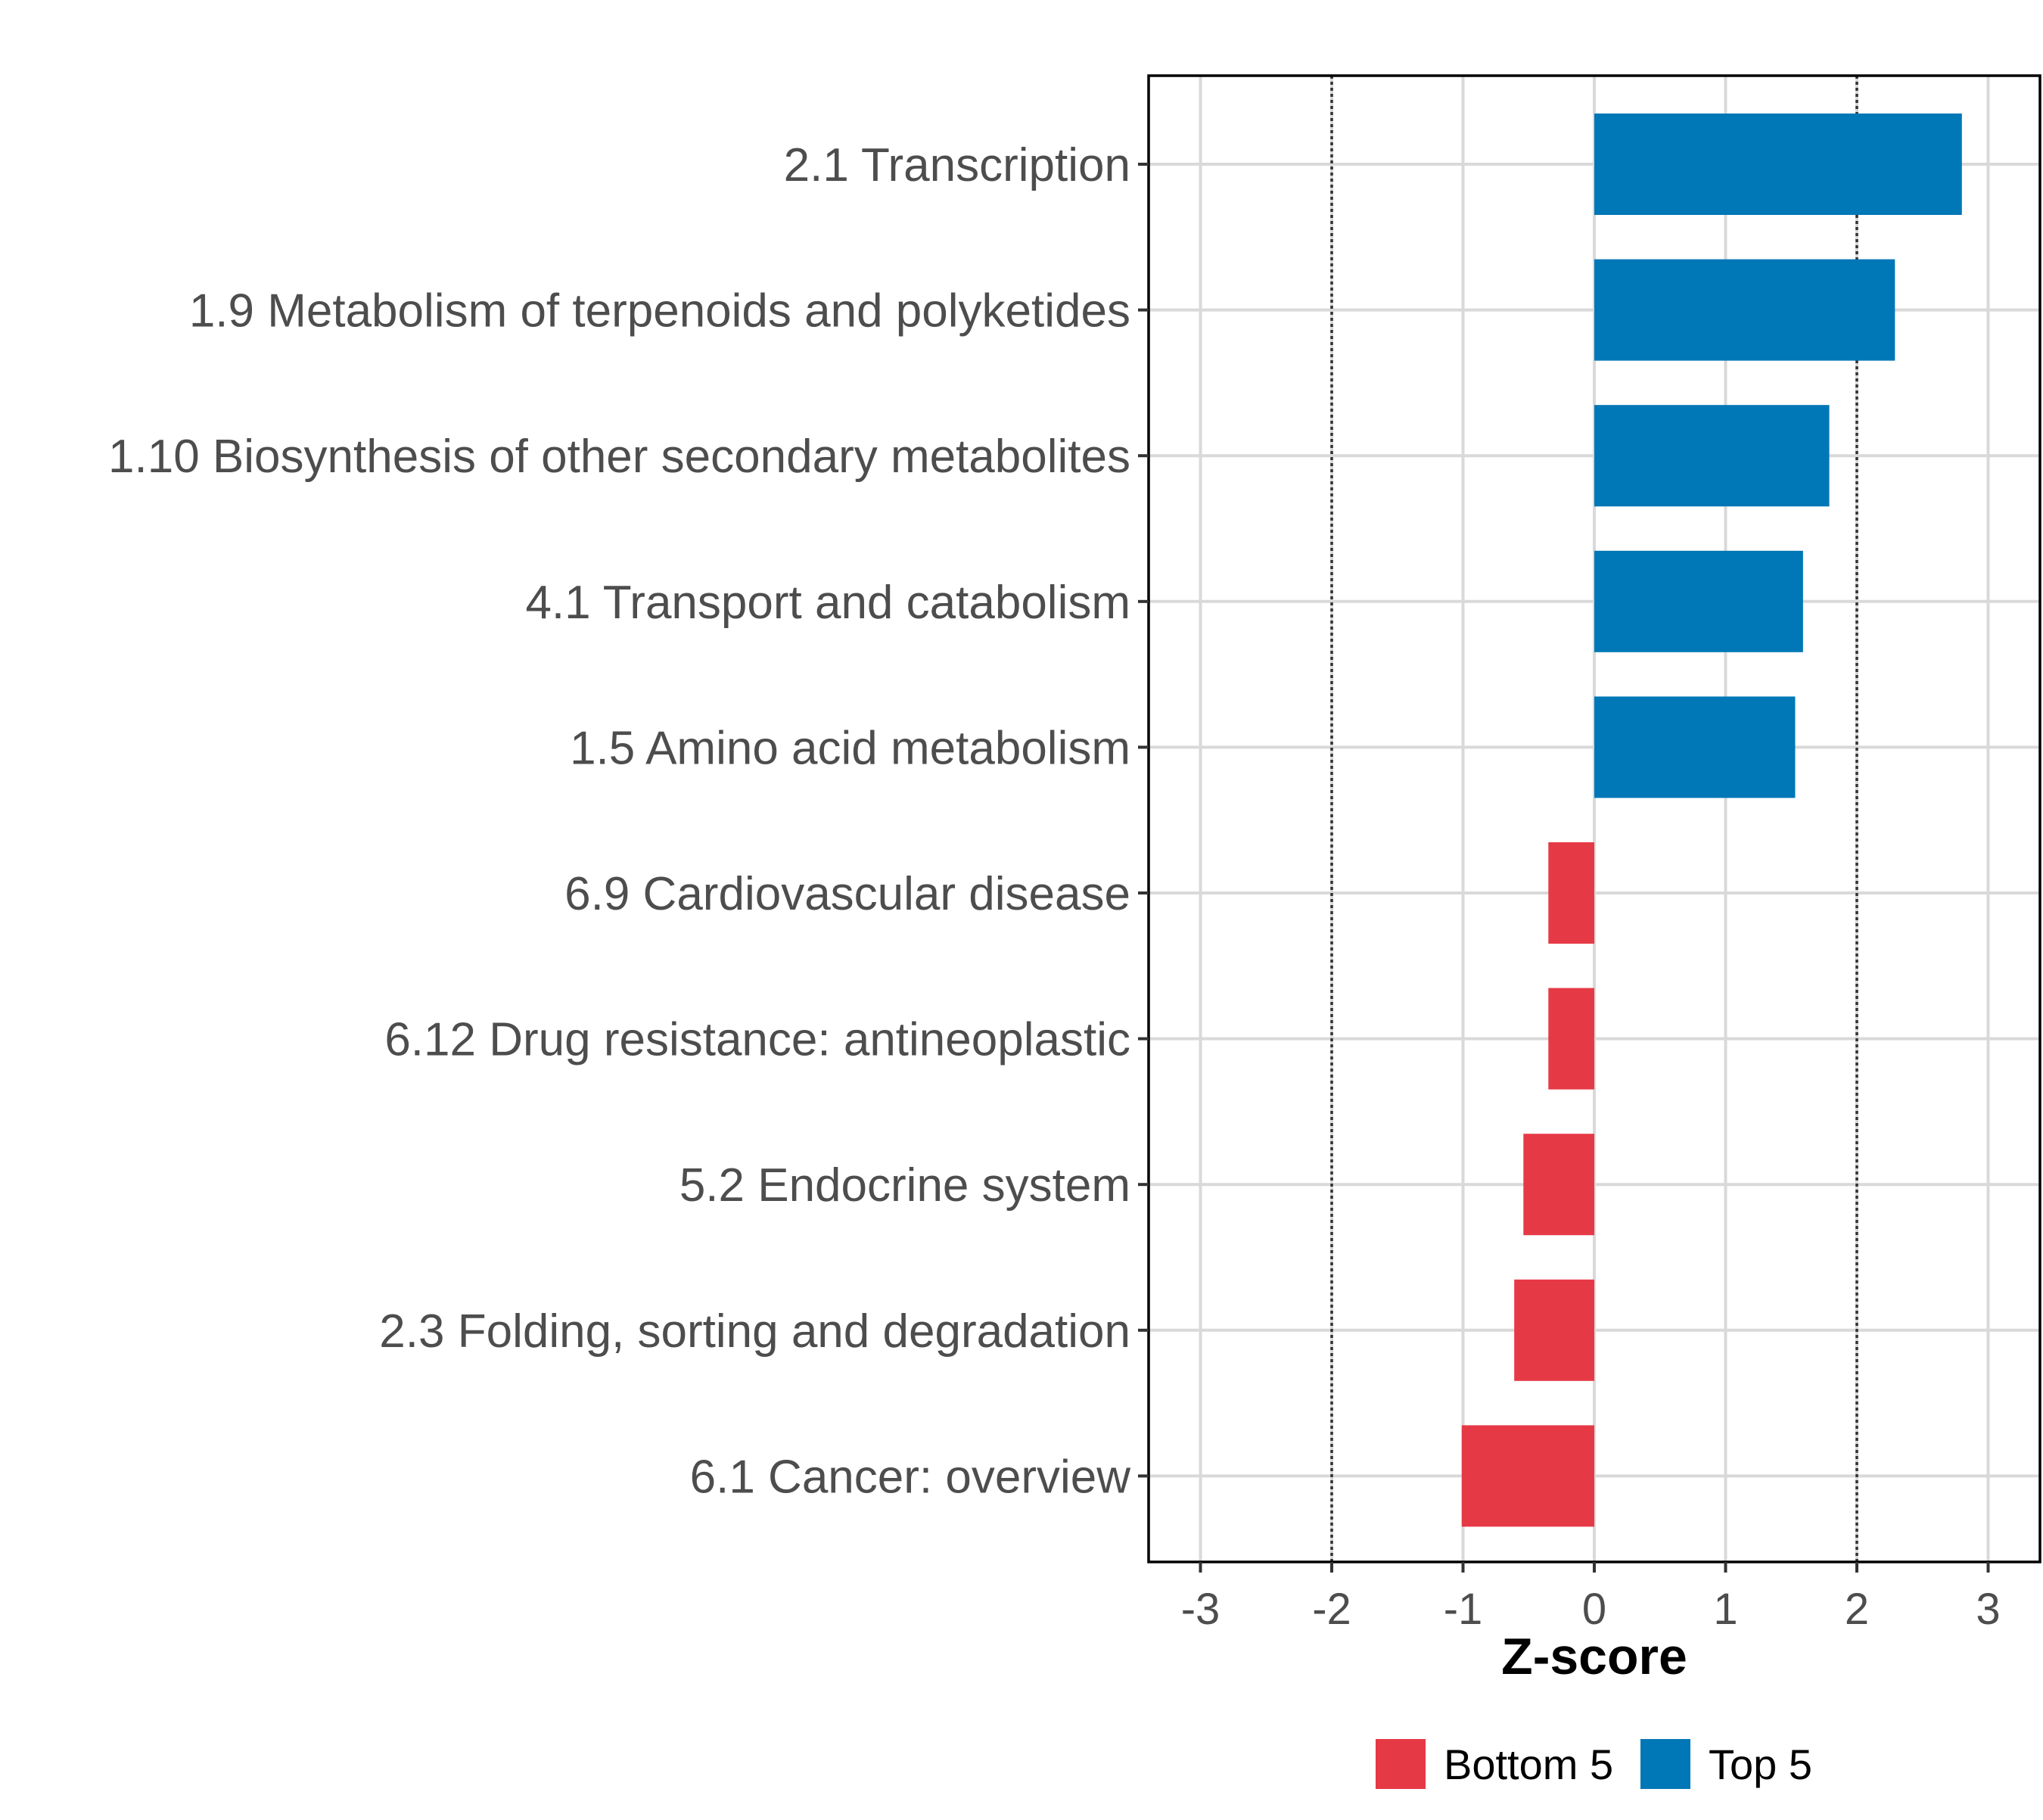 The image size is (2043, 1820). What do you see at coordinates (1594, 1610) in the screenshot?
I see `x-tick-label: 0` at bounding box center [1594, 1610].